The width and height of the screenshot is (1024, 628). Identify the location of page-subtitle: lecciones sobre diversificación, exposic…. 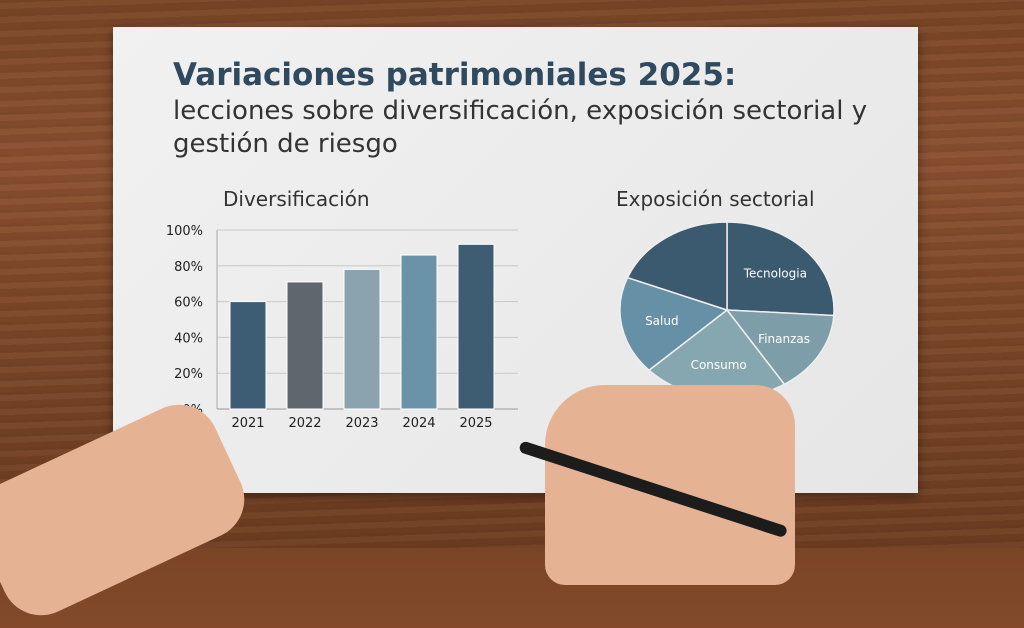
(520, 127).